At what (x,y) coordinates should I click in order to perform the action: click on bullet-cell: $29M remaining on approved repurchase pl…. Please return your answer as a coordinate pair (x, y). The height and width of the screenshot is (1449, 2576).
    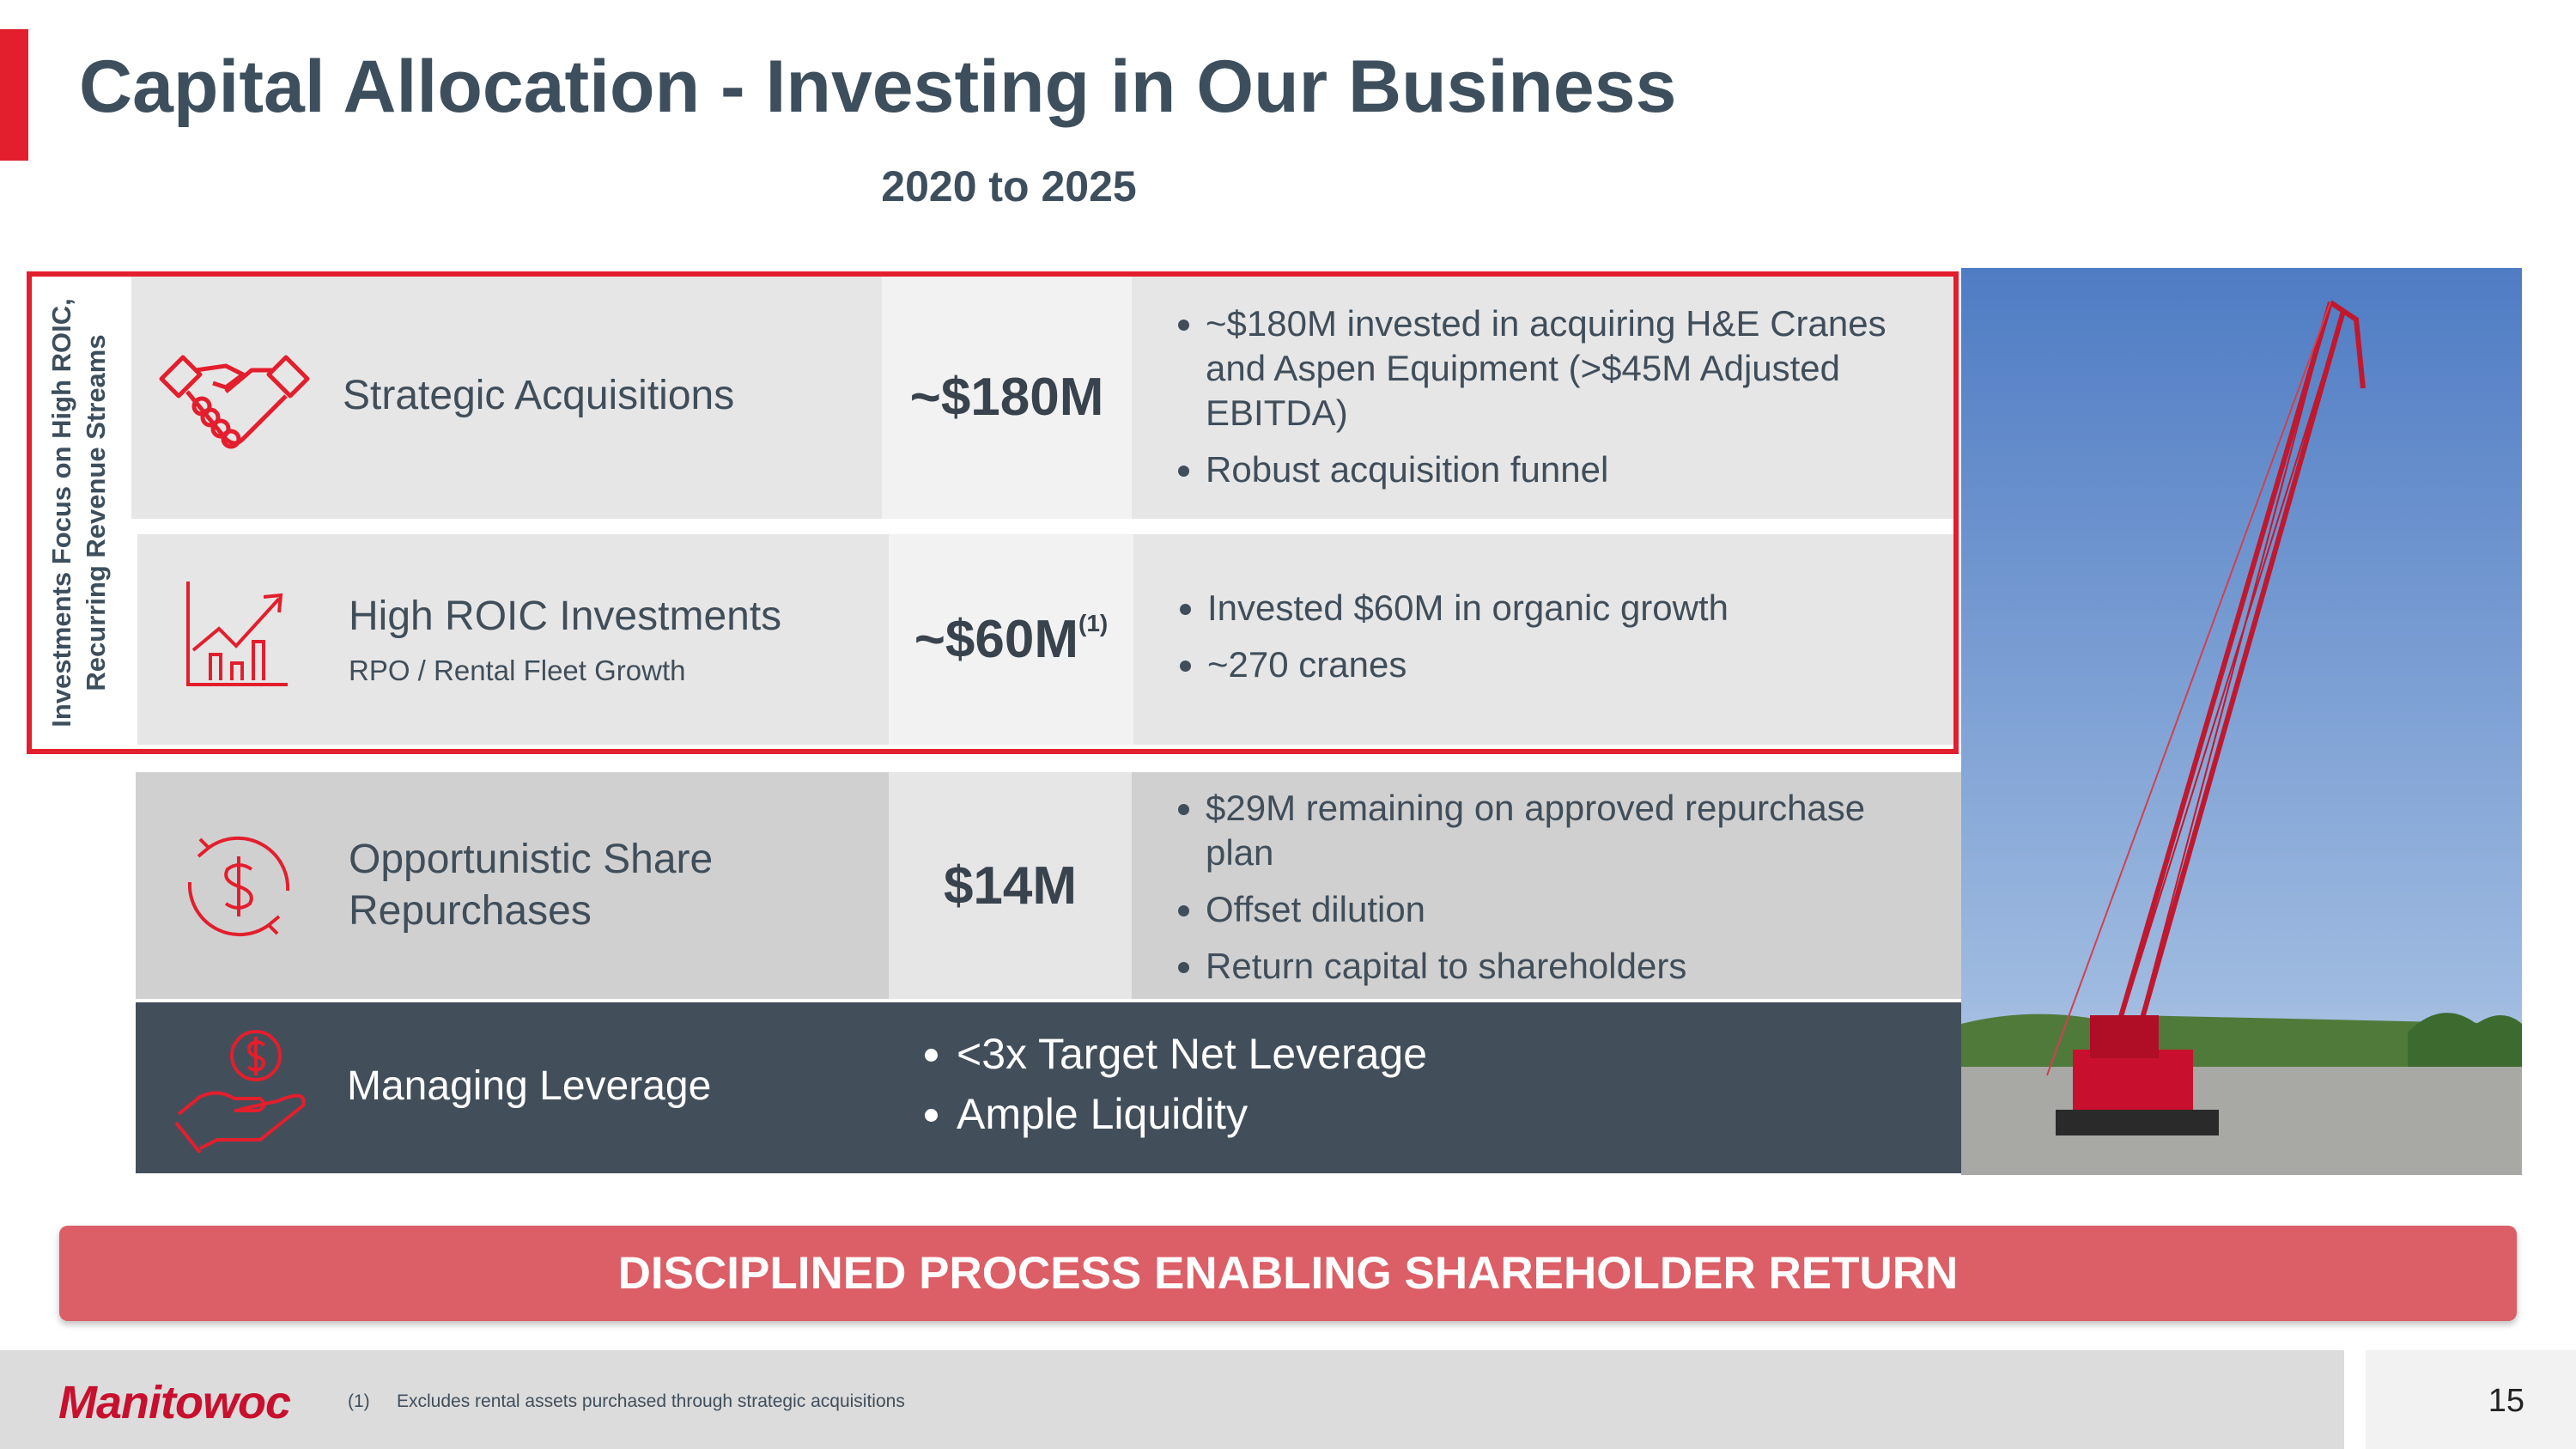
    Looking at the image, I should click on (1546, 885).